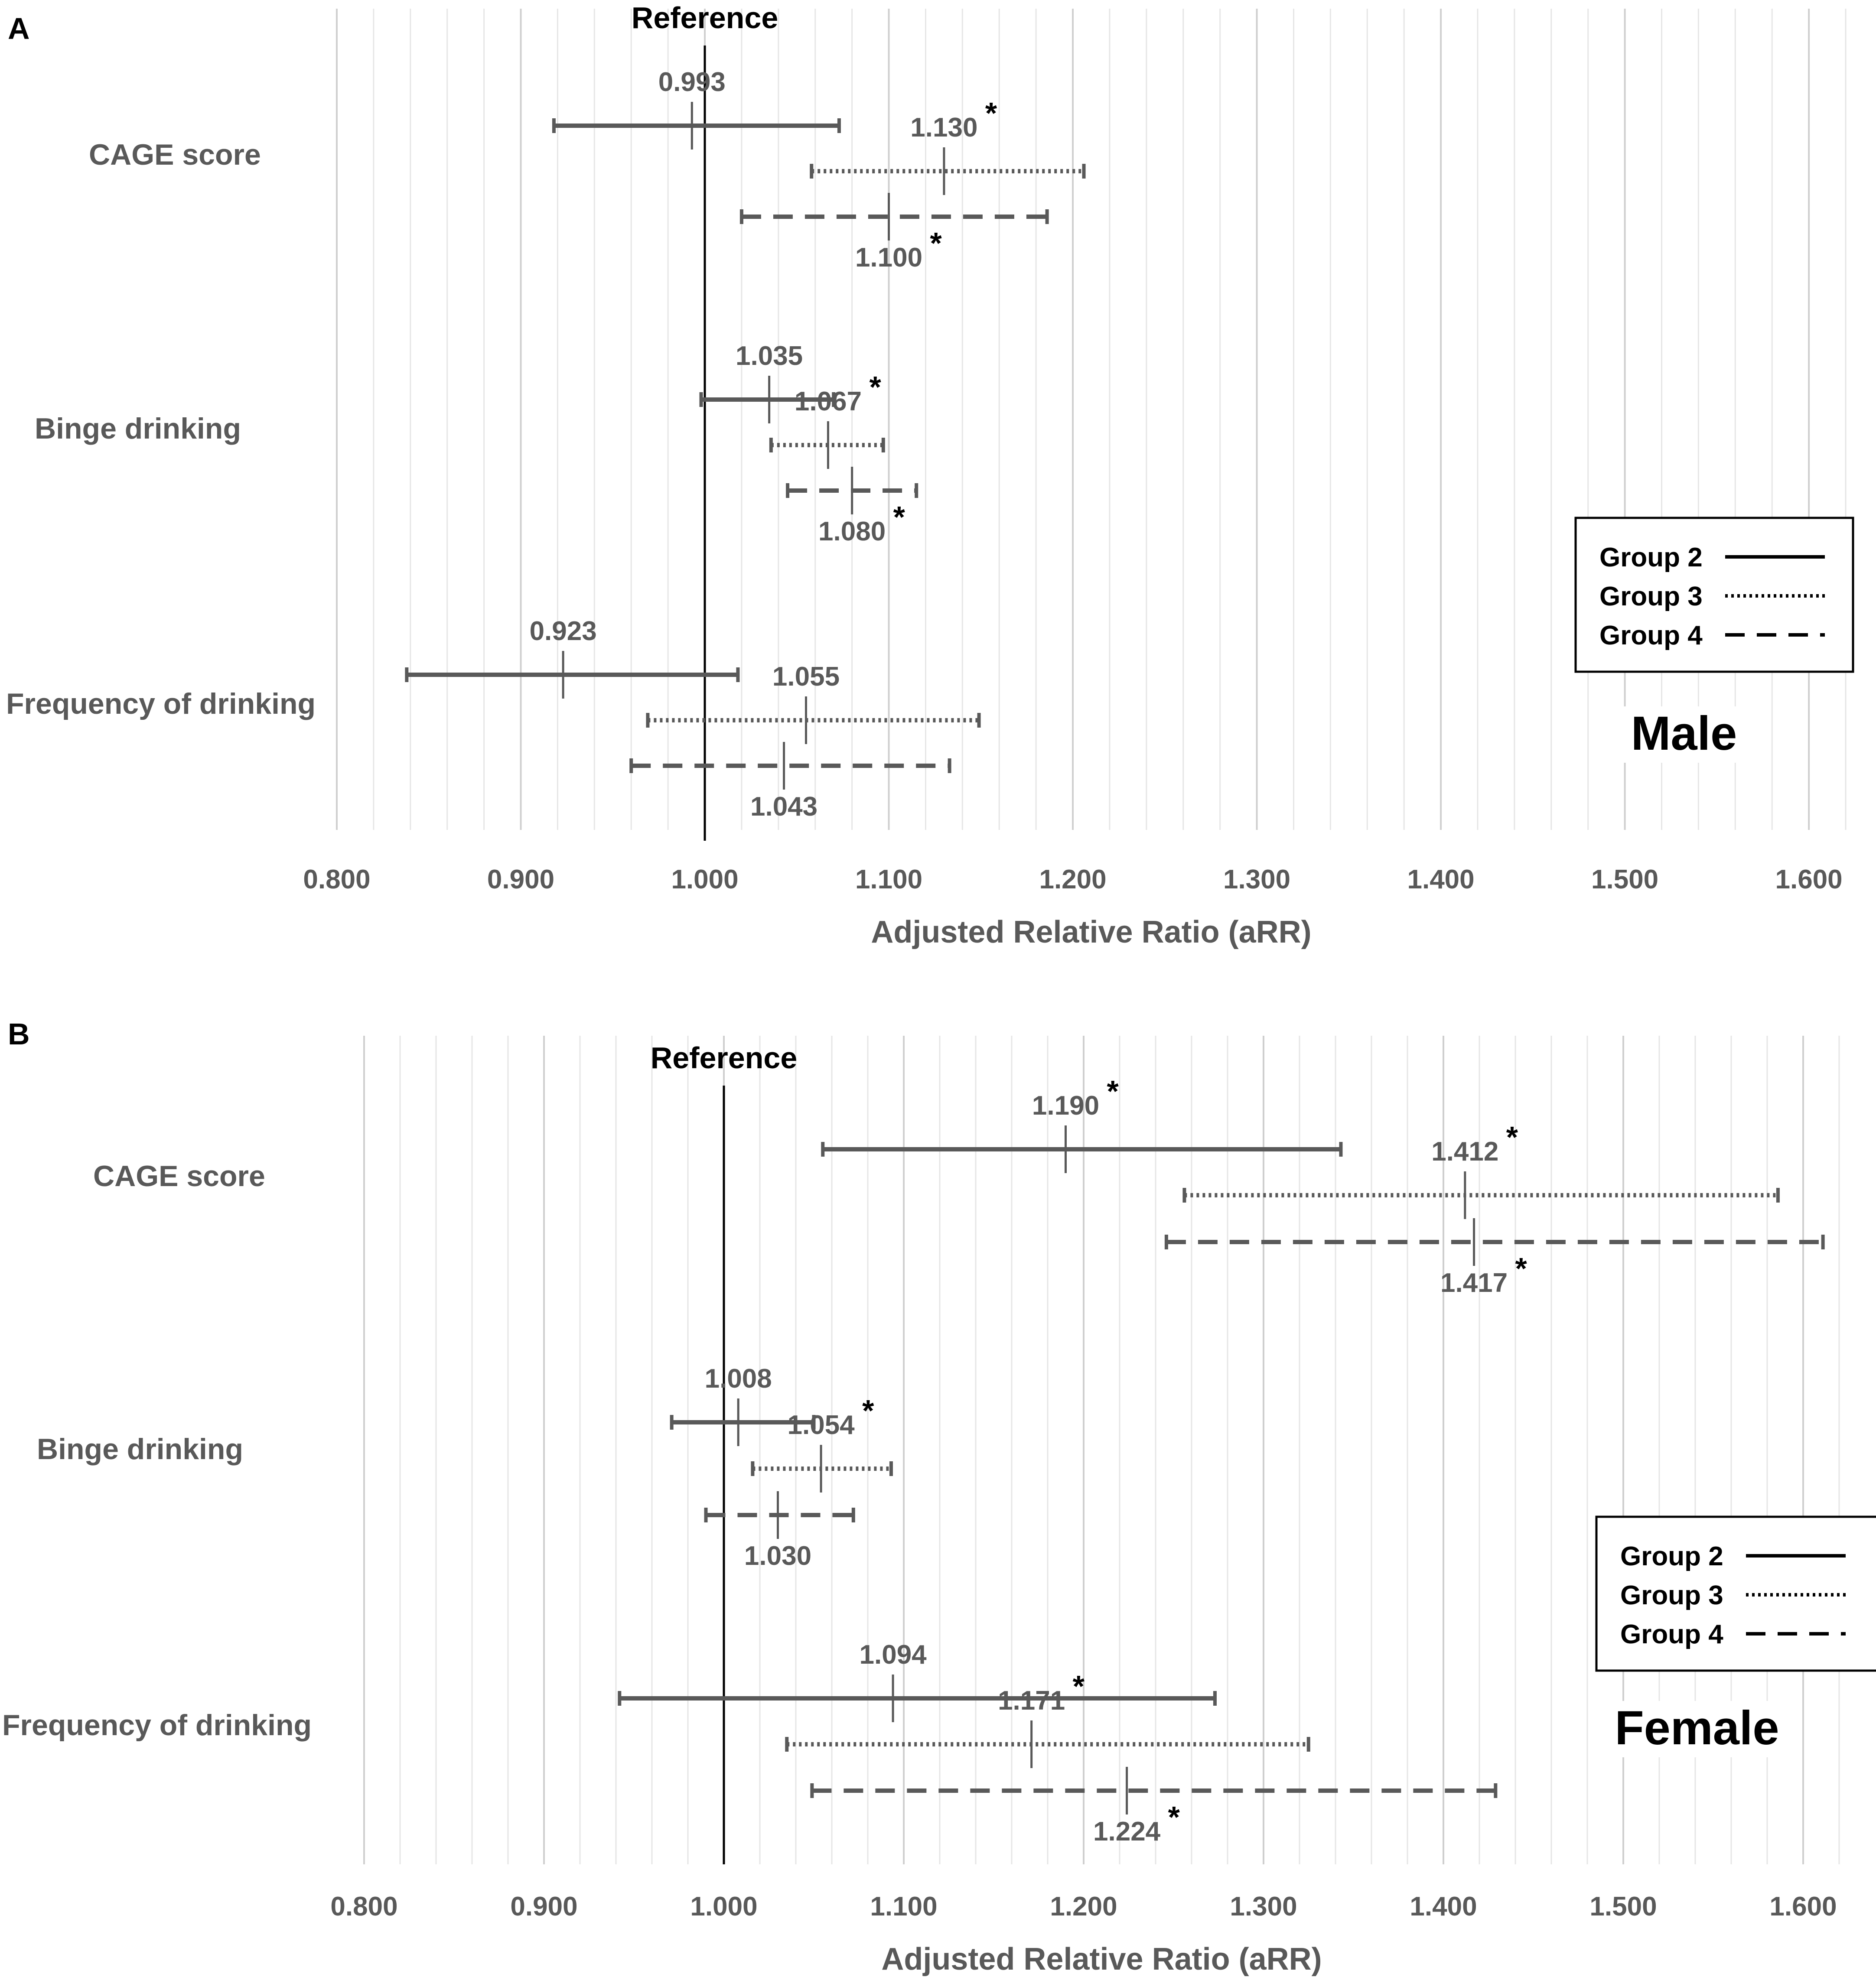 This screenshot has width=1876, height=1977. What do you see at coordinates (19, 1034) in the screenshot?
I see `panel-letter: B` at bounding box center [19, 1034].